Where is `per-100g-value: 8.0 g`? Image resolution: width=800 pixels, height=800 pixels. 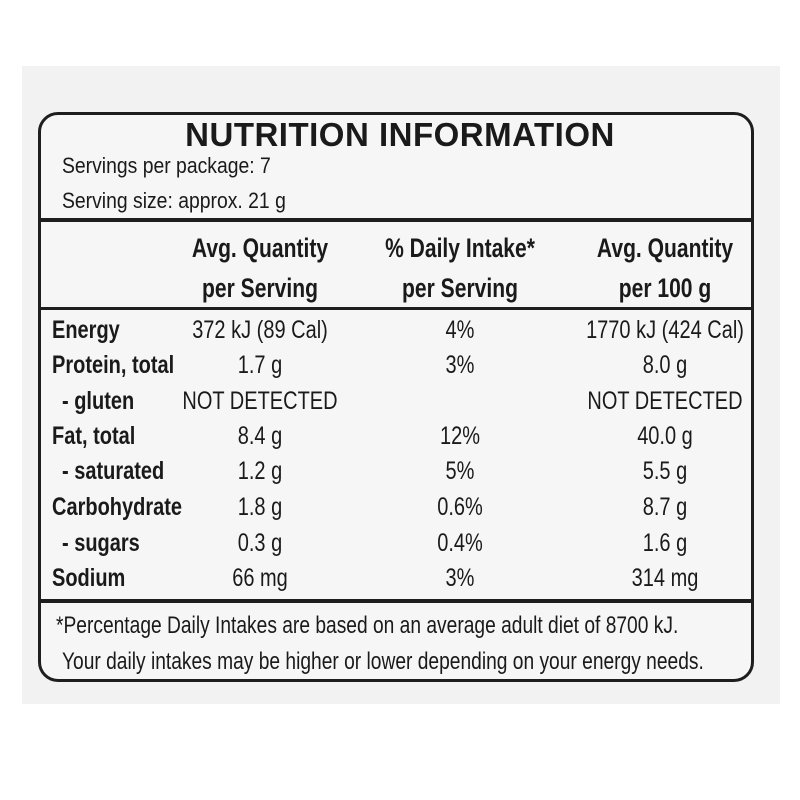 per-100g-value: 8.0 g is located at coordinates (665, 365).